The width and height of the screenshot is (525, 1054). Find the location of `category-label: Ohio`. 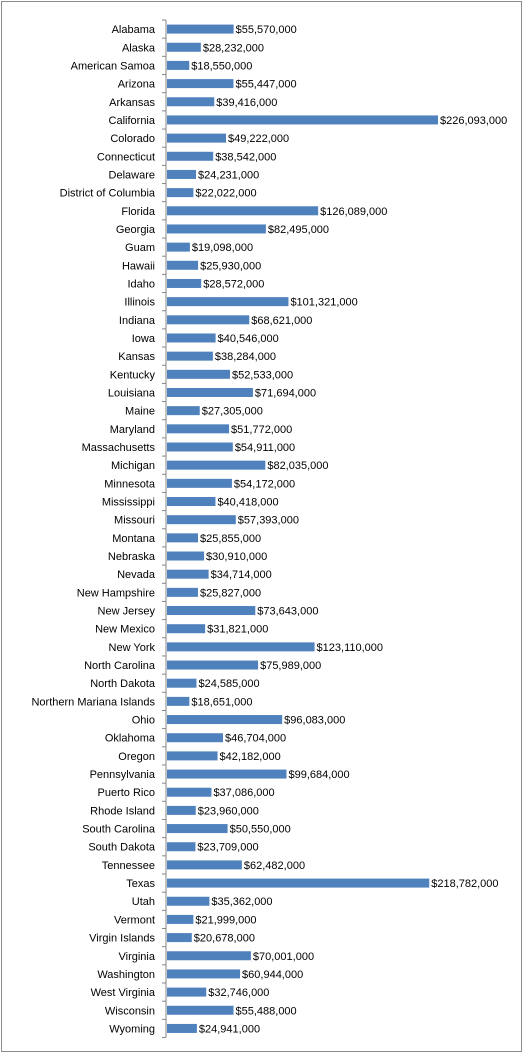

category-label: Ohio is located at coordinates (143, 721).